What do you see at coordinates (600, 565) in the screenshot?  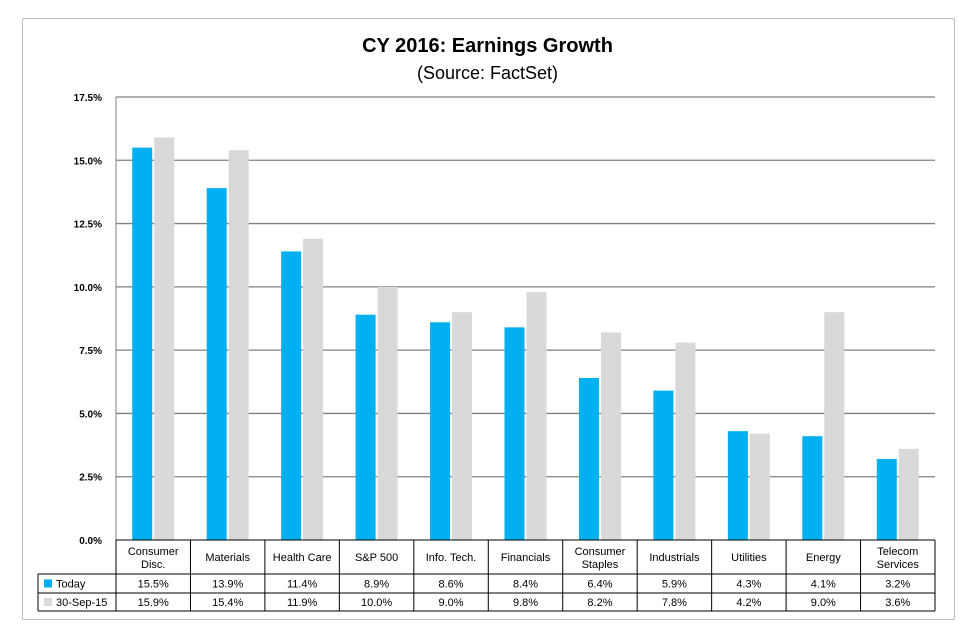 I see `x-category-label: Staples` at bounding box center [600, 565].